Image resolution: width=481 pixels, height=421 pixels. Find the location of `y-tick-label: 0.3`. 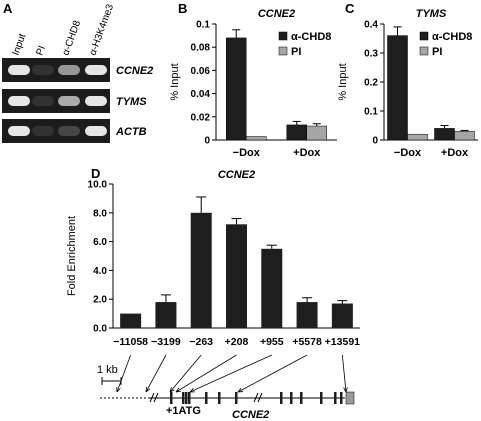

y-tick-label: 0.3 is located at coordinates (371, 54).